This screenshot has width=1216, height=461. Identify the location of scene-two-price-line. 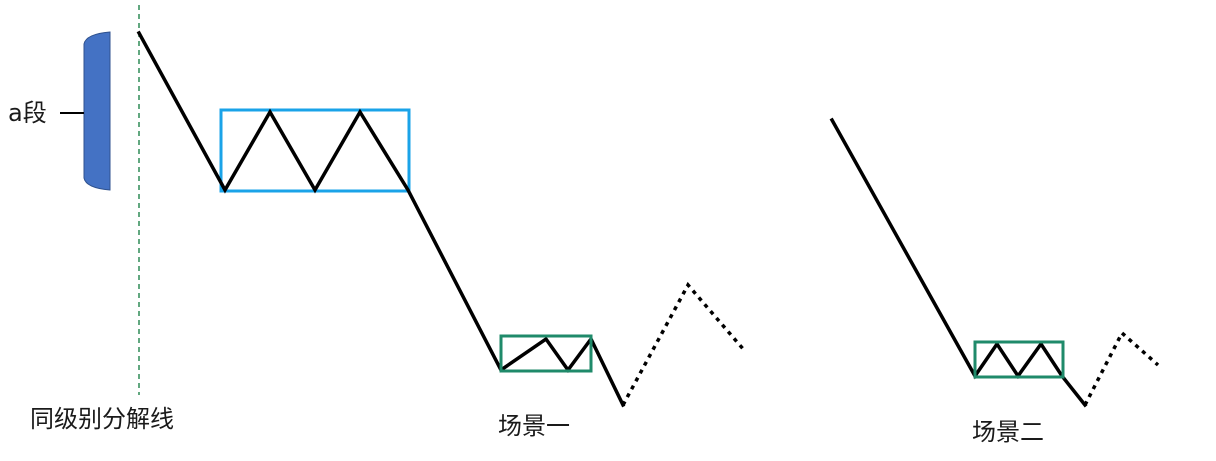
(958, 262).